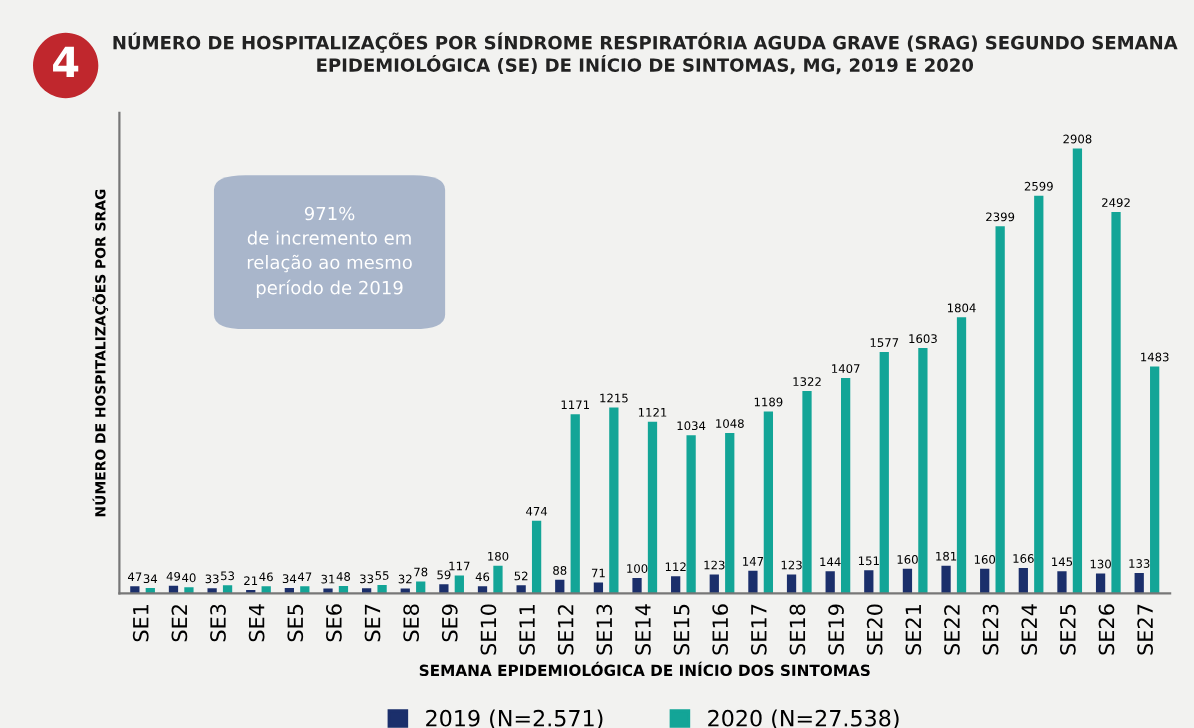  Describe the element at coordinates (66, 62) in the screenshot. I see `text: 4` at that location.